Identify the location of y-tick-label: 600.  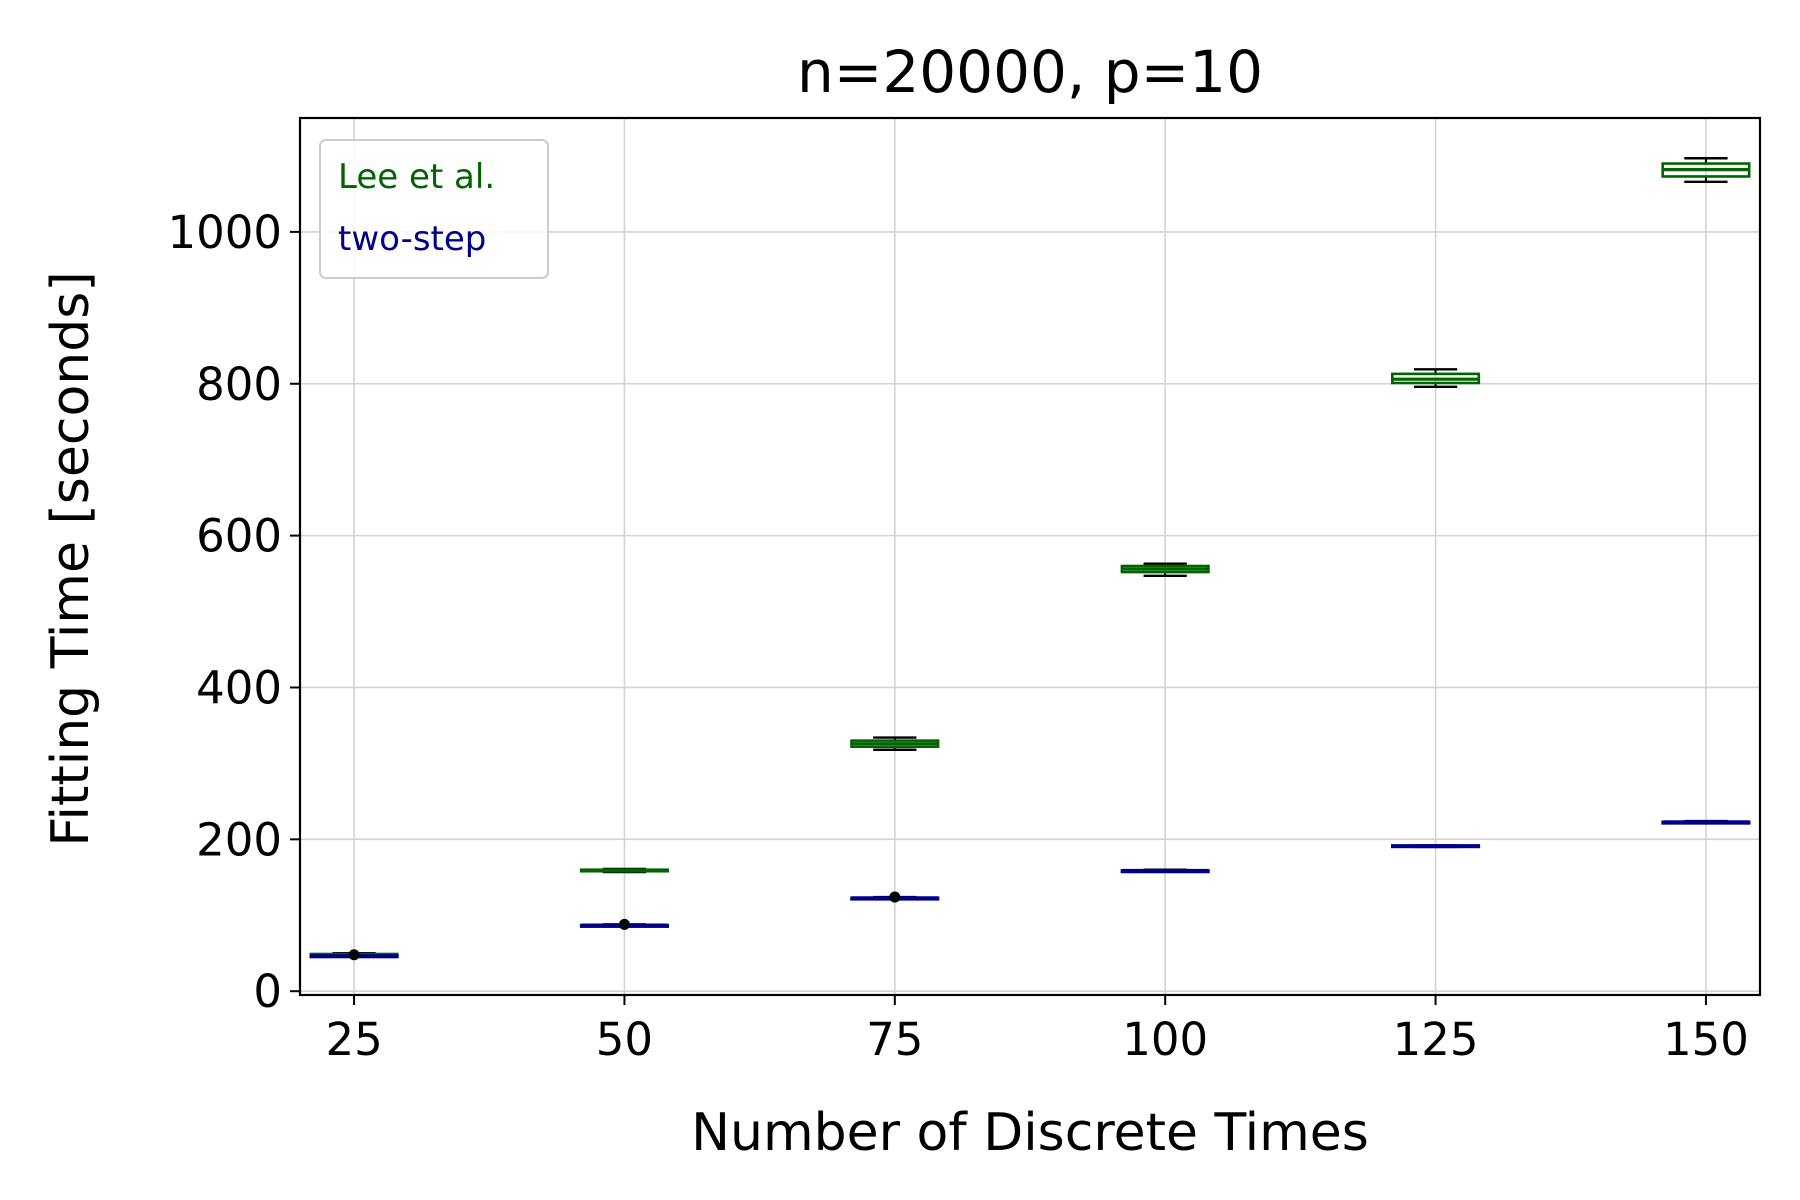
(239, 536).